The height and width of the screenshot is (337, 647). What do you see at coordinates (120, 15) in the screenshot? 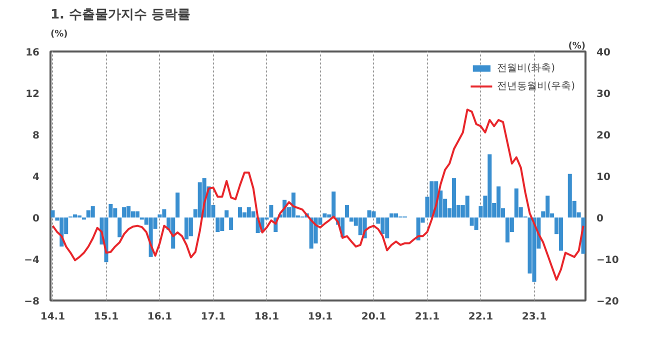
I see `chart-title: 1. 수출물가지수 등락률` at bounding box center [120, 15].